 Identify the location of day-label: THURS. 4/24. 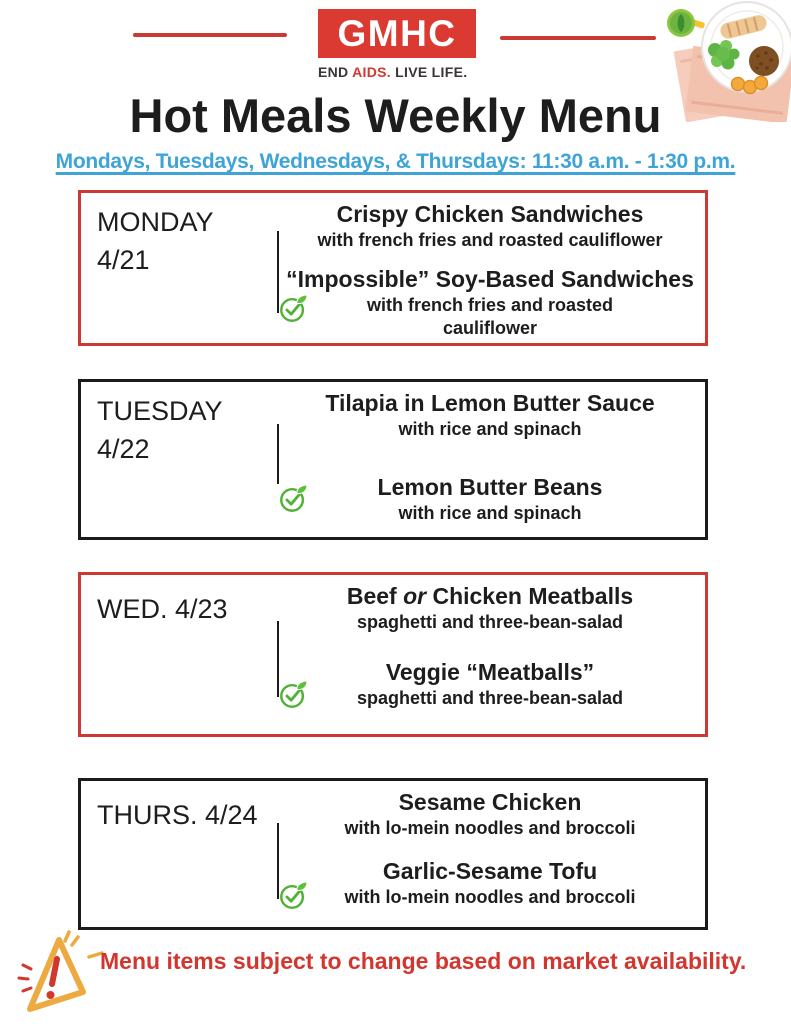
(186, 815).